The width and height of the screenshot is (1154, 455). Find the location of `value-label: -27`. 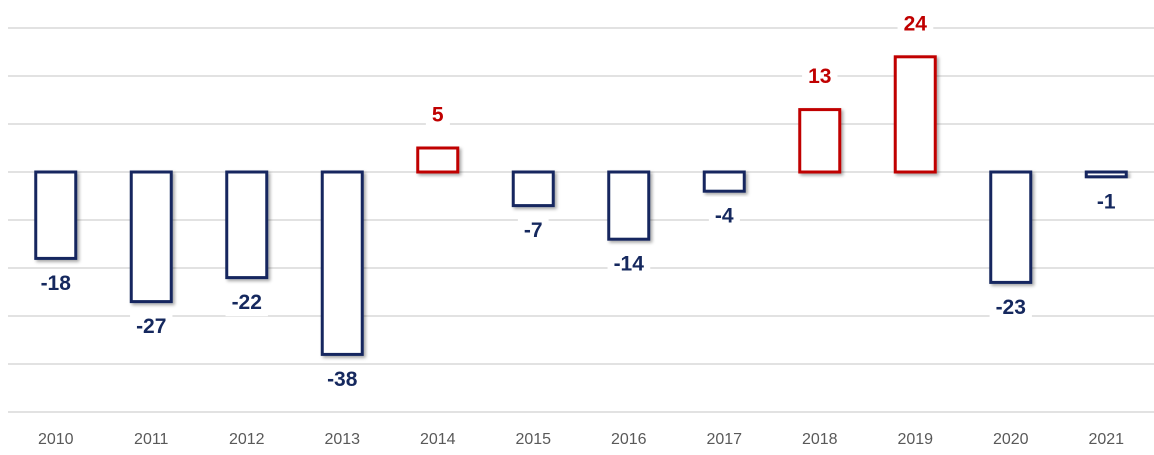

value-label: -27 is located at coordinates (151, 326).